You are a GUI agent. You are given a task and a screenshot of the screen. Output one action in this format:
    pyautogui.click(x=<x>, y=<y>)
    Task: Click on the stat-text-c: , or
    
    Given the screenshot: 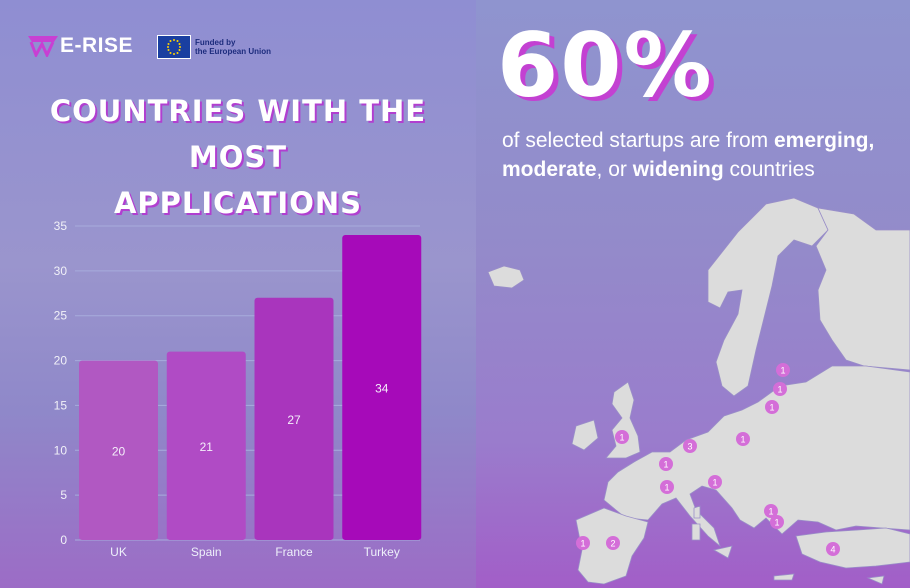 What is the action you would take?
    pyautogui.click(x=614, y=169)
    